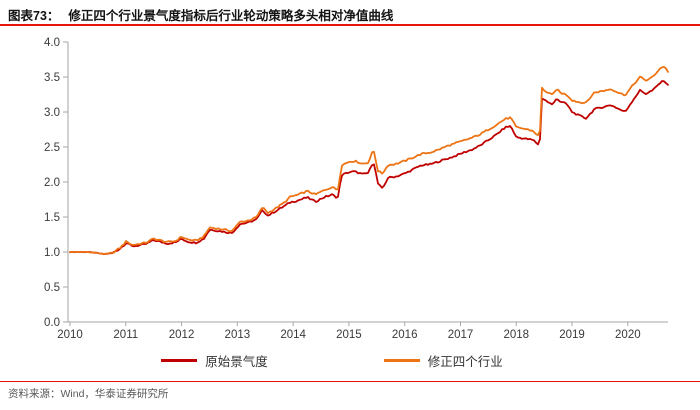 The width and height of the screenshot is (700, 410). Describe the element at coordinates (179, 360) in the screenshot. I see `legend-line-red-icon` at that location.